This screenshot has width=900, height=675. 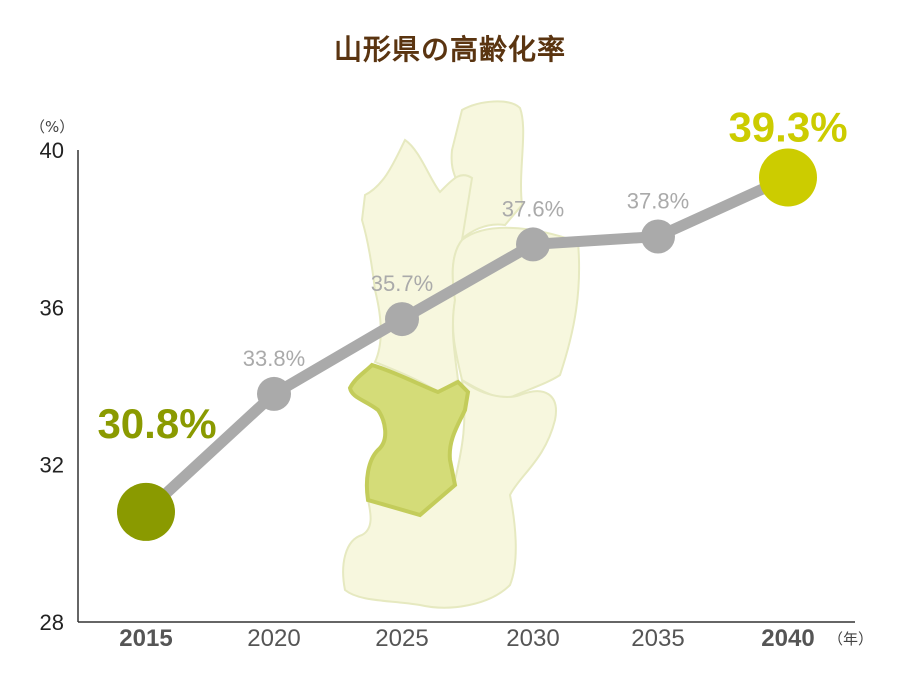 What do you see at coordinates (52, 465) in the screenshot?
I see `y-tick-label: 32` at bounding box center [52, 465].